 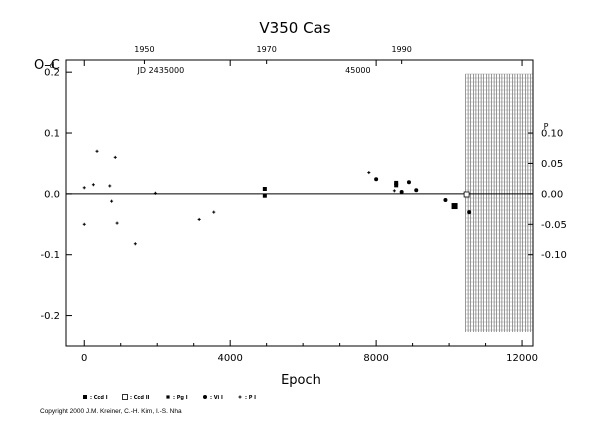 I want to click on right-tick-label: -0.05, so click(x=554, y=225).